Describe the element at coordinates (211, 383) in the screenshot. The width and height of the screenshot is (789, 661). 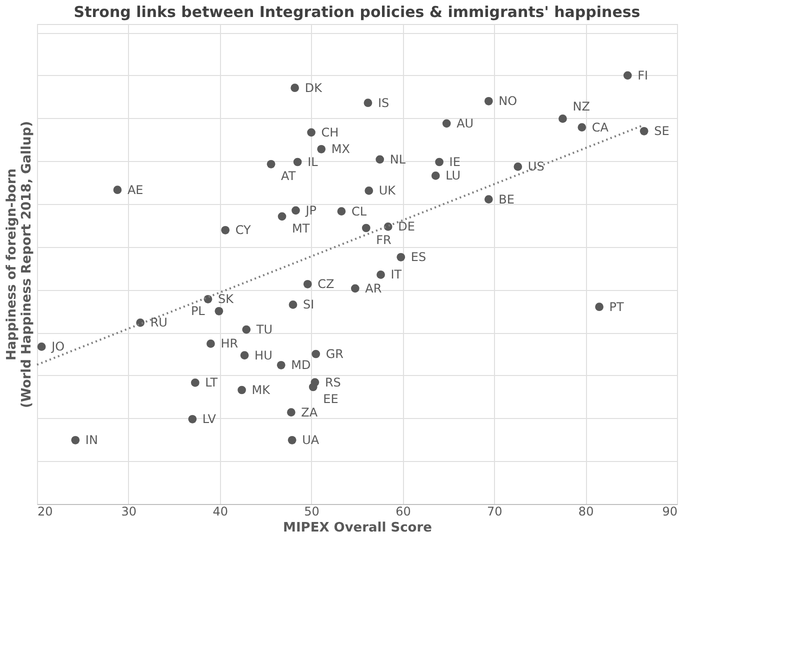
I see `annotation: LT` at that location.